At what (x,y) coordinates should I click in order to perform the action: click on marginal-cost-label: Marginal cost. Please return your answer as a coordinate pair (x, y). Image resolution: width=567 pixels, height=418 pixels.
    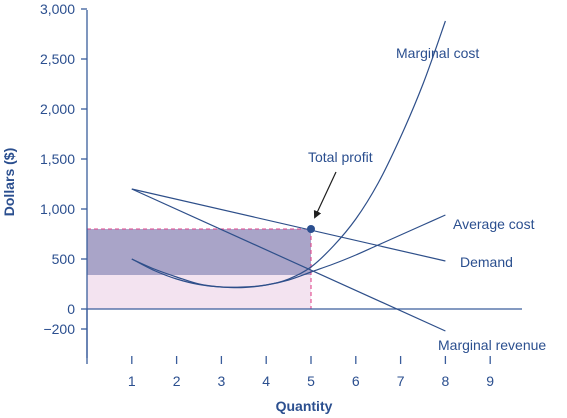
    Looking at the image, I should click on (437, 53).